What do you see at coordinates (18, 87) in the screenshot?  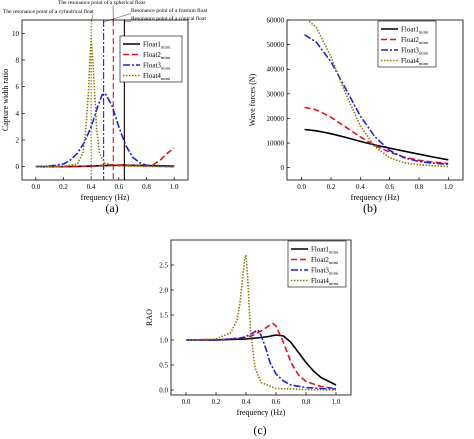 I see `y-tick-label: 6` at bounding box center [18, 87].